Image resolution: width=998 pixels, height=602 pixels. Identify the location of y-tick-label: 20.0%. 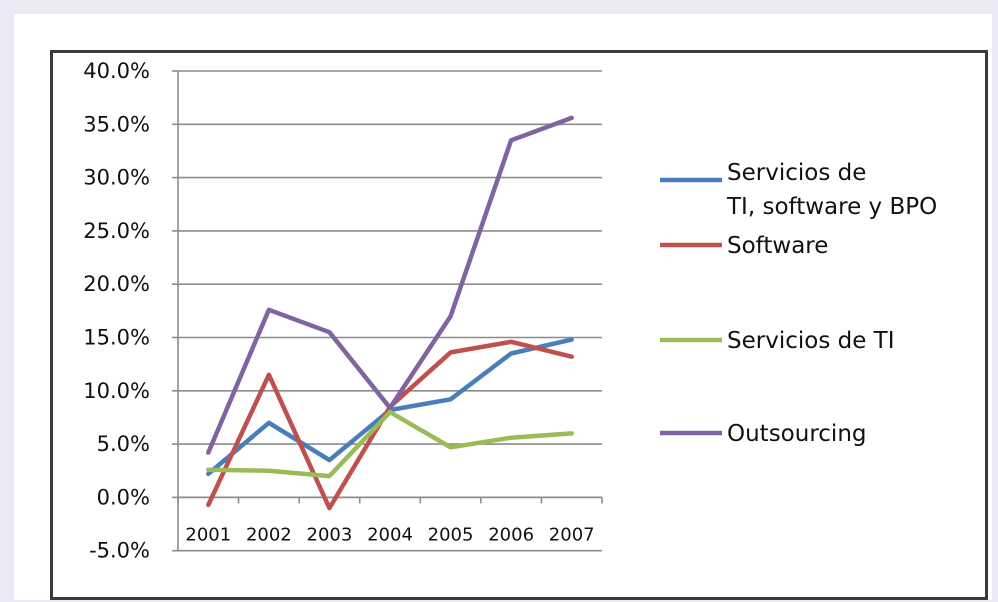
(116, 284).